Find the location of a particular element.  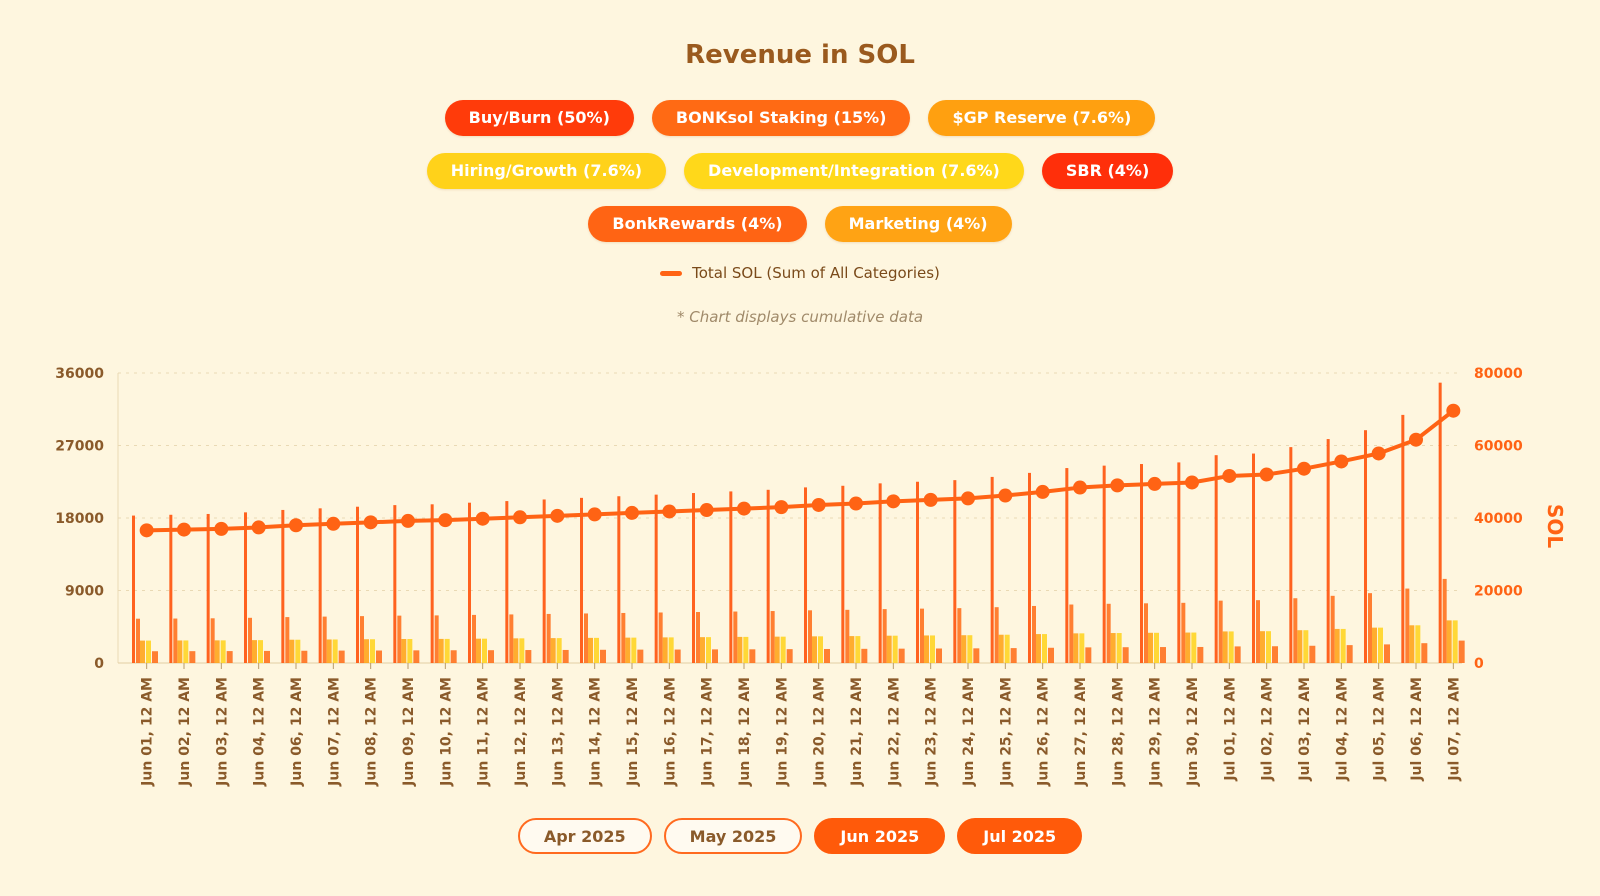

legend-sbr: SBR (4%) is located at coordinates (1107, 171).